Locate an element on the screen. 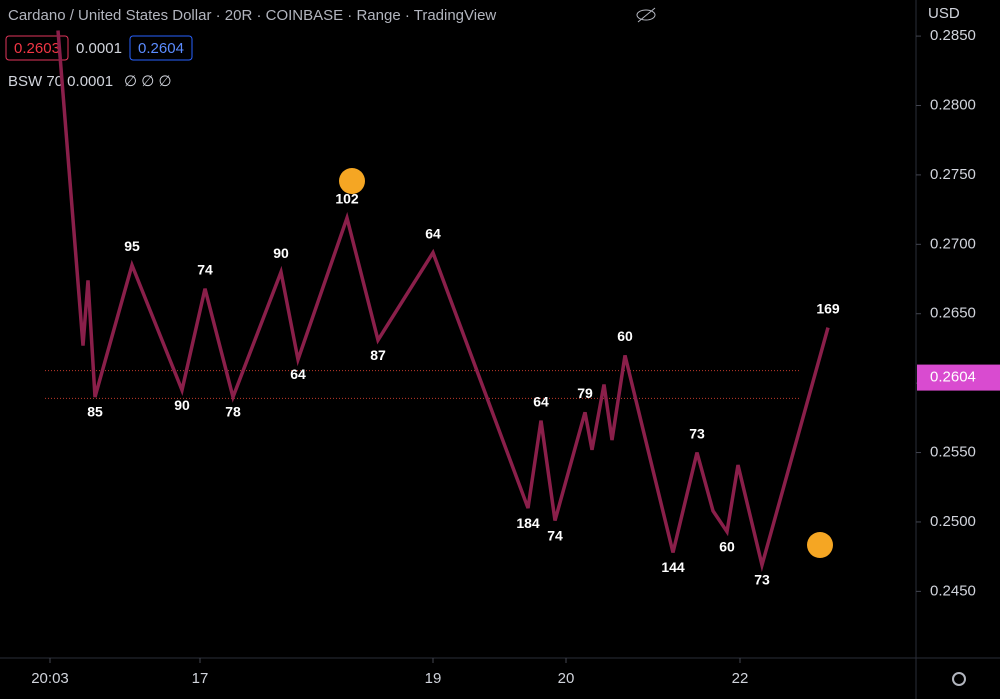 This screenshot has width=1000, height=699. bid-box is located at coordinates (37, 48).